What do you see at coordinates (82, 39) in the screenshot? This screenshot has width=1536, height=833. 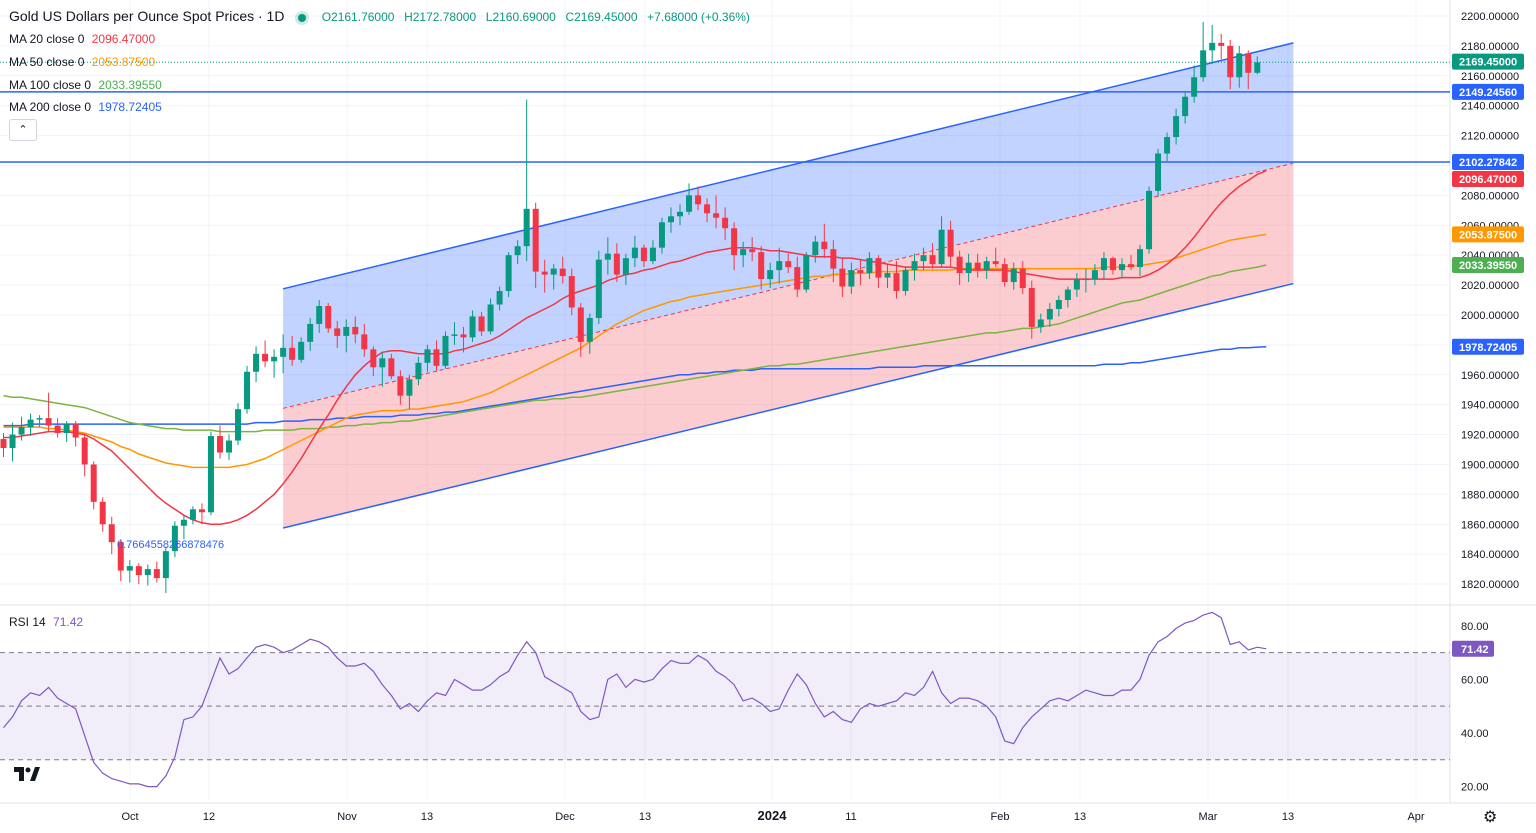 I see `legend-ma20: MA 20 close 0 2096.47000` at bounding box center [82, 39].